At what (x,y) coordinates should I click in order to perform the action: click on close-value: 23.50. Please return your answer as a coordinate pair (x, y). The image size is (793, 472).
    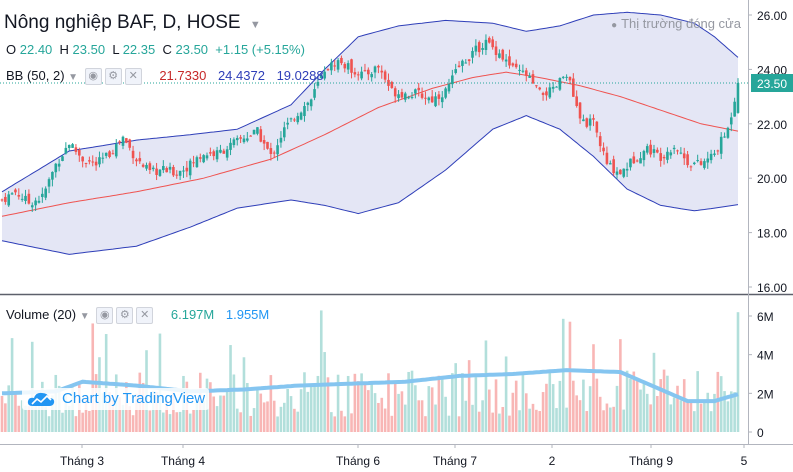
    Looking at the image, I should click on (192, 49).